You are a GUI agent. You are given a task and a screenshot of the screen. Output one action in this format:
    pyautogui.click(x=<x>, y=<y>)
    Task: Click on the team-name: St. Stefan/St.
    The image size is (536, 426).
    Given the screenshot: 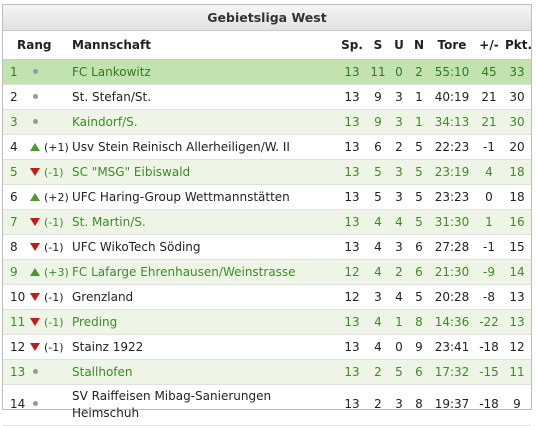 What is the action you would take?
    pyautogui.click(x=112, y=97)
    